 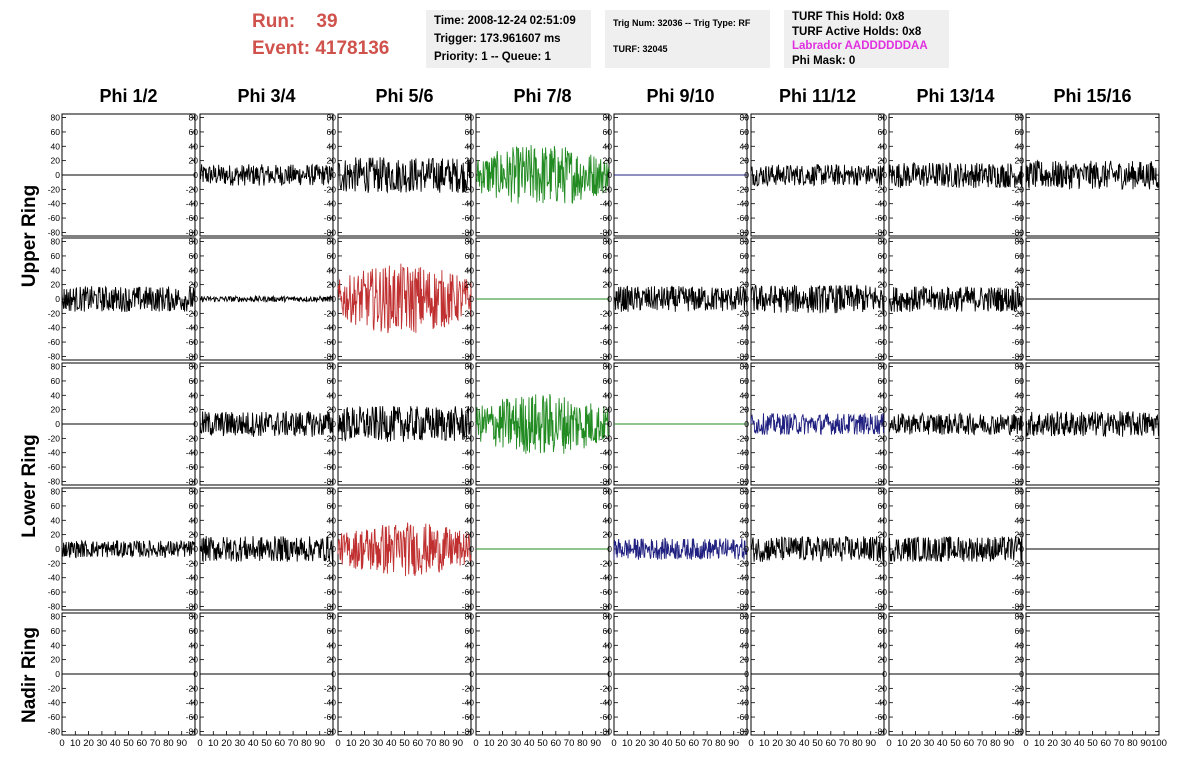 I want to click on phi-mask-text: Phi Mask: 0, so click(x=824, y=60).